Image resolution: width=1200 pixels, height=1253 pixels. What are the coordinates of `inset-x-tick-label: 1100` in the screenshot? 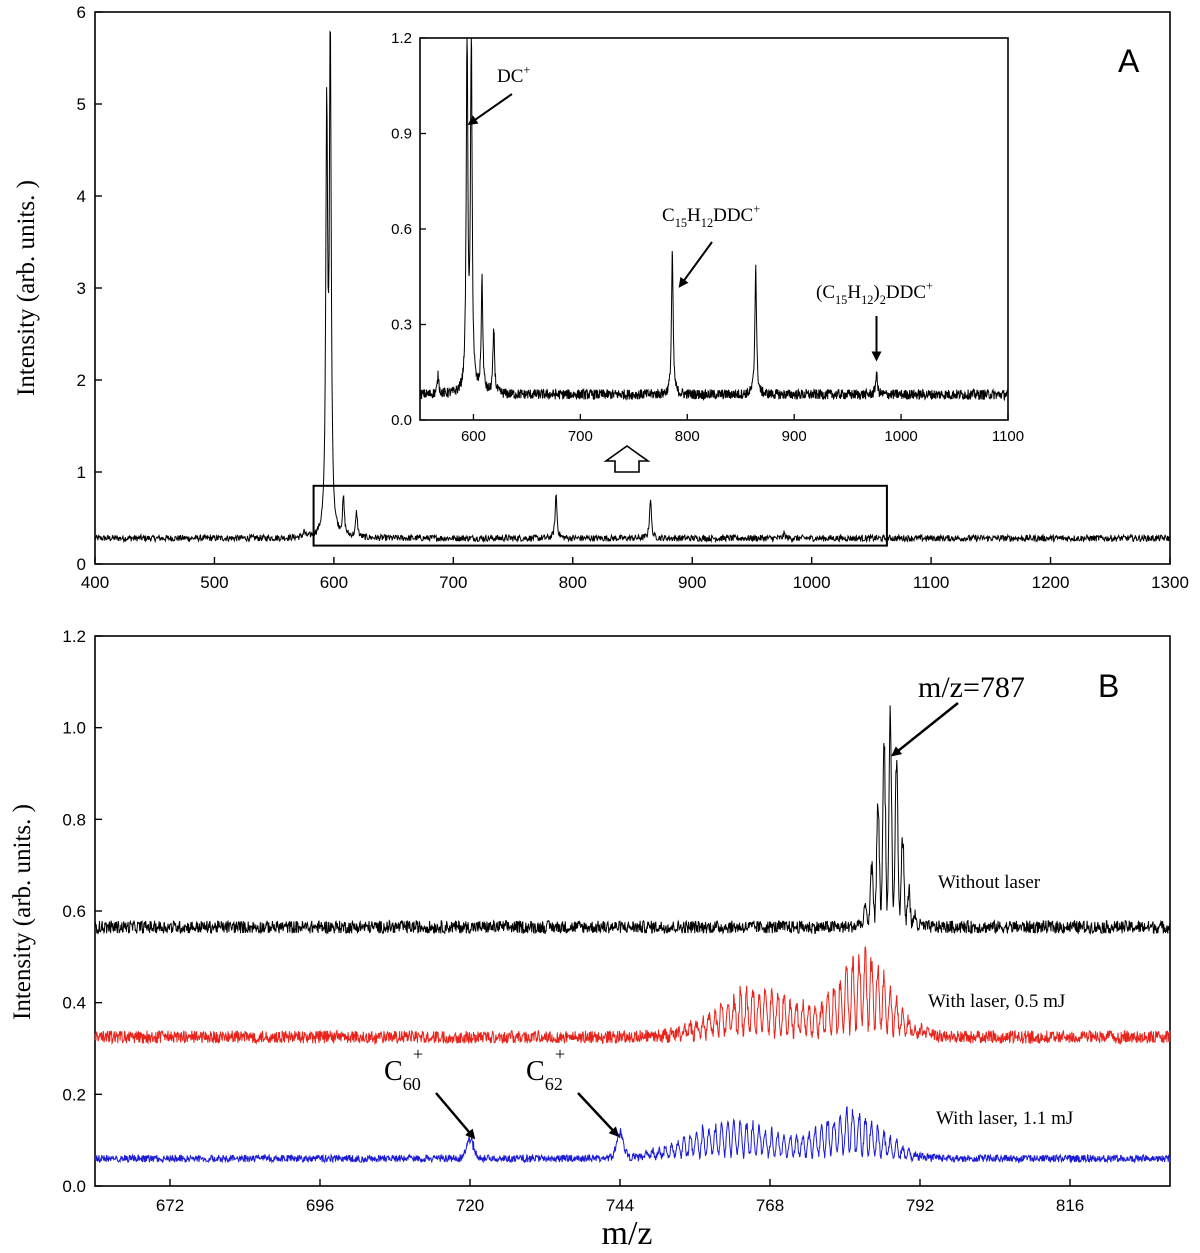 It's located at (1008, 436).